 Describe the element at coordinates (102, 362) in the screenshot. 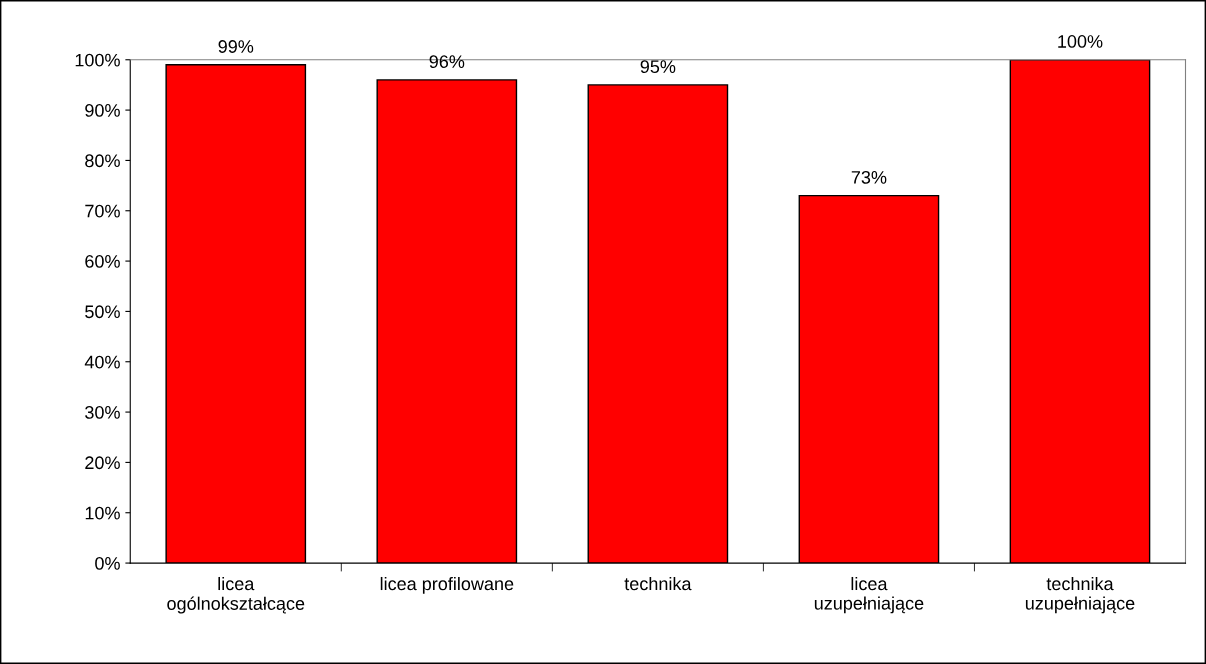

I see `y-tick-label: 40%` at that location.